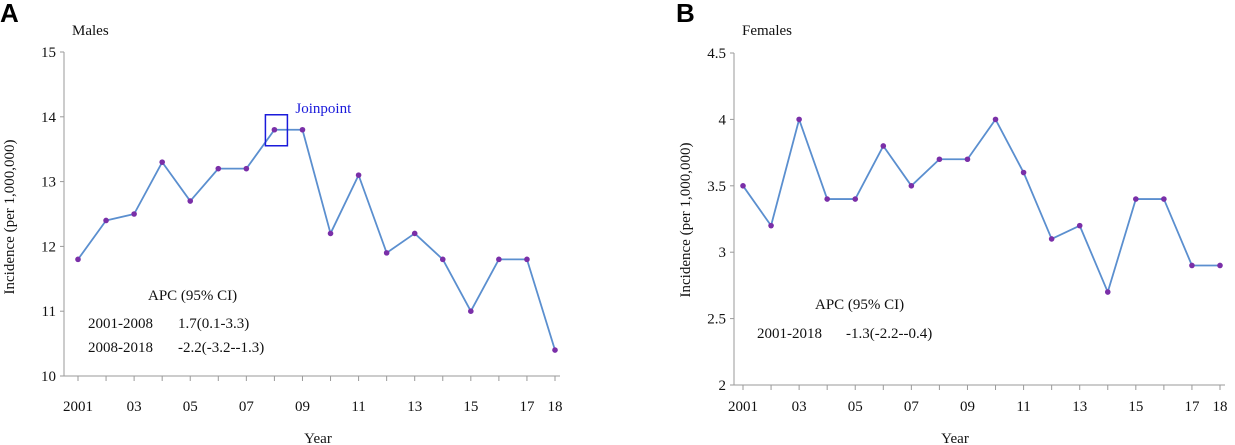 The width and height of the screenshot is (1235, 445). What do you see at coordinates (955, 438) in the screenshot?
I see `panel-b-x-axis-title: Year` at bounding box center [955, 438].